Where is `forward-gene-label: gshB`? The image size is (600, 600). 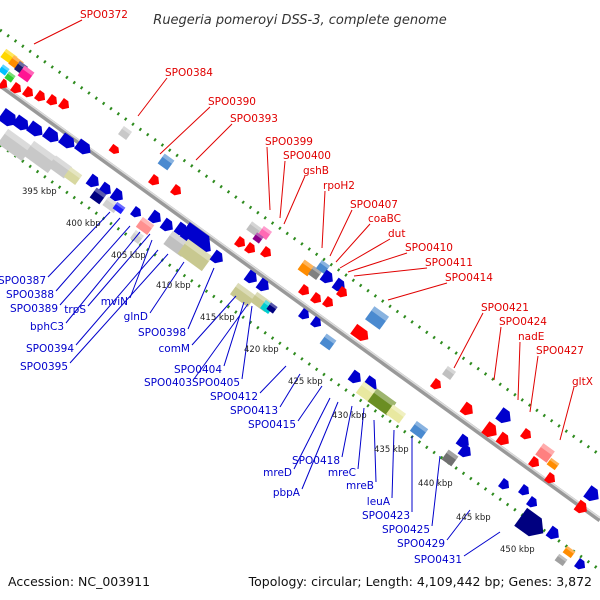 forward-gene-label: gshB is located at coordinates (316, 171).